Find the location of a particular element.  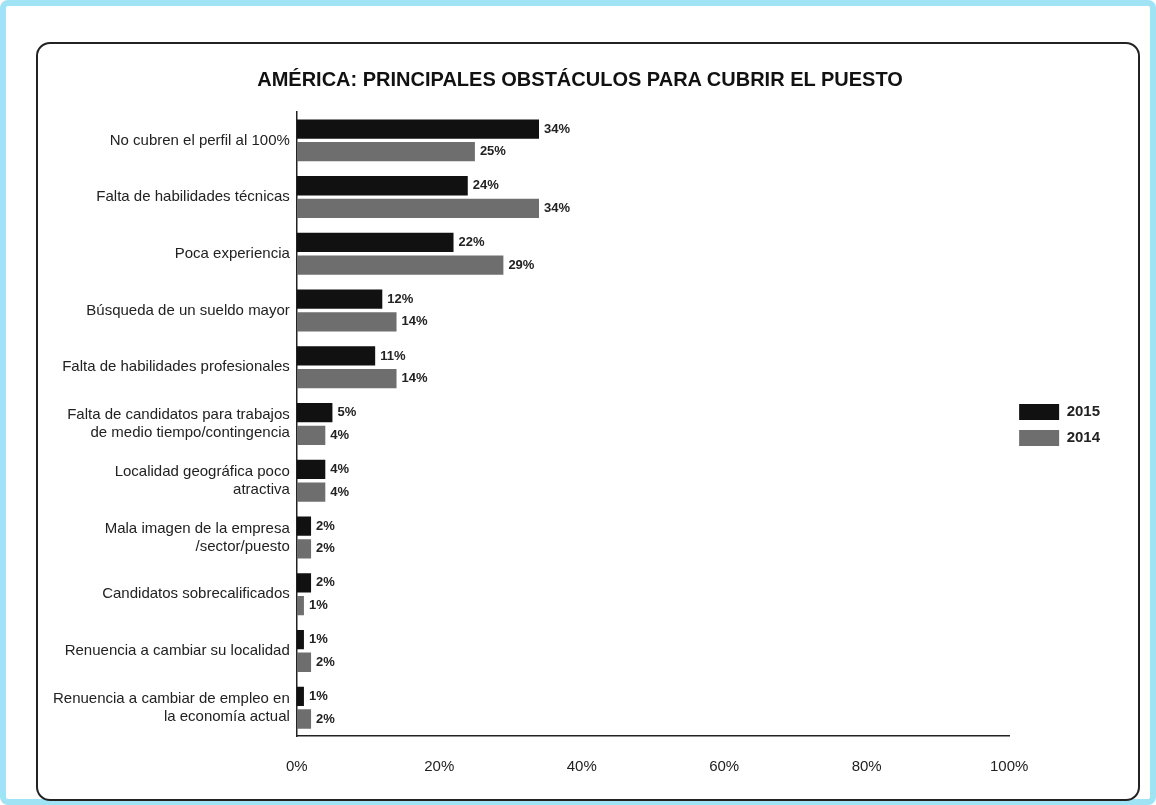

x-tick-label: 80% is located at coordinates (866, 766).